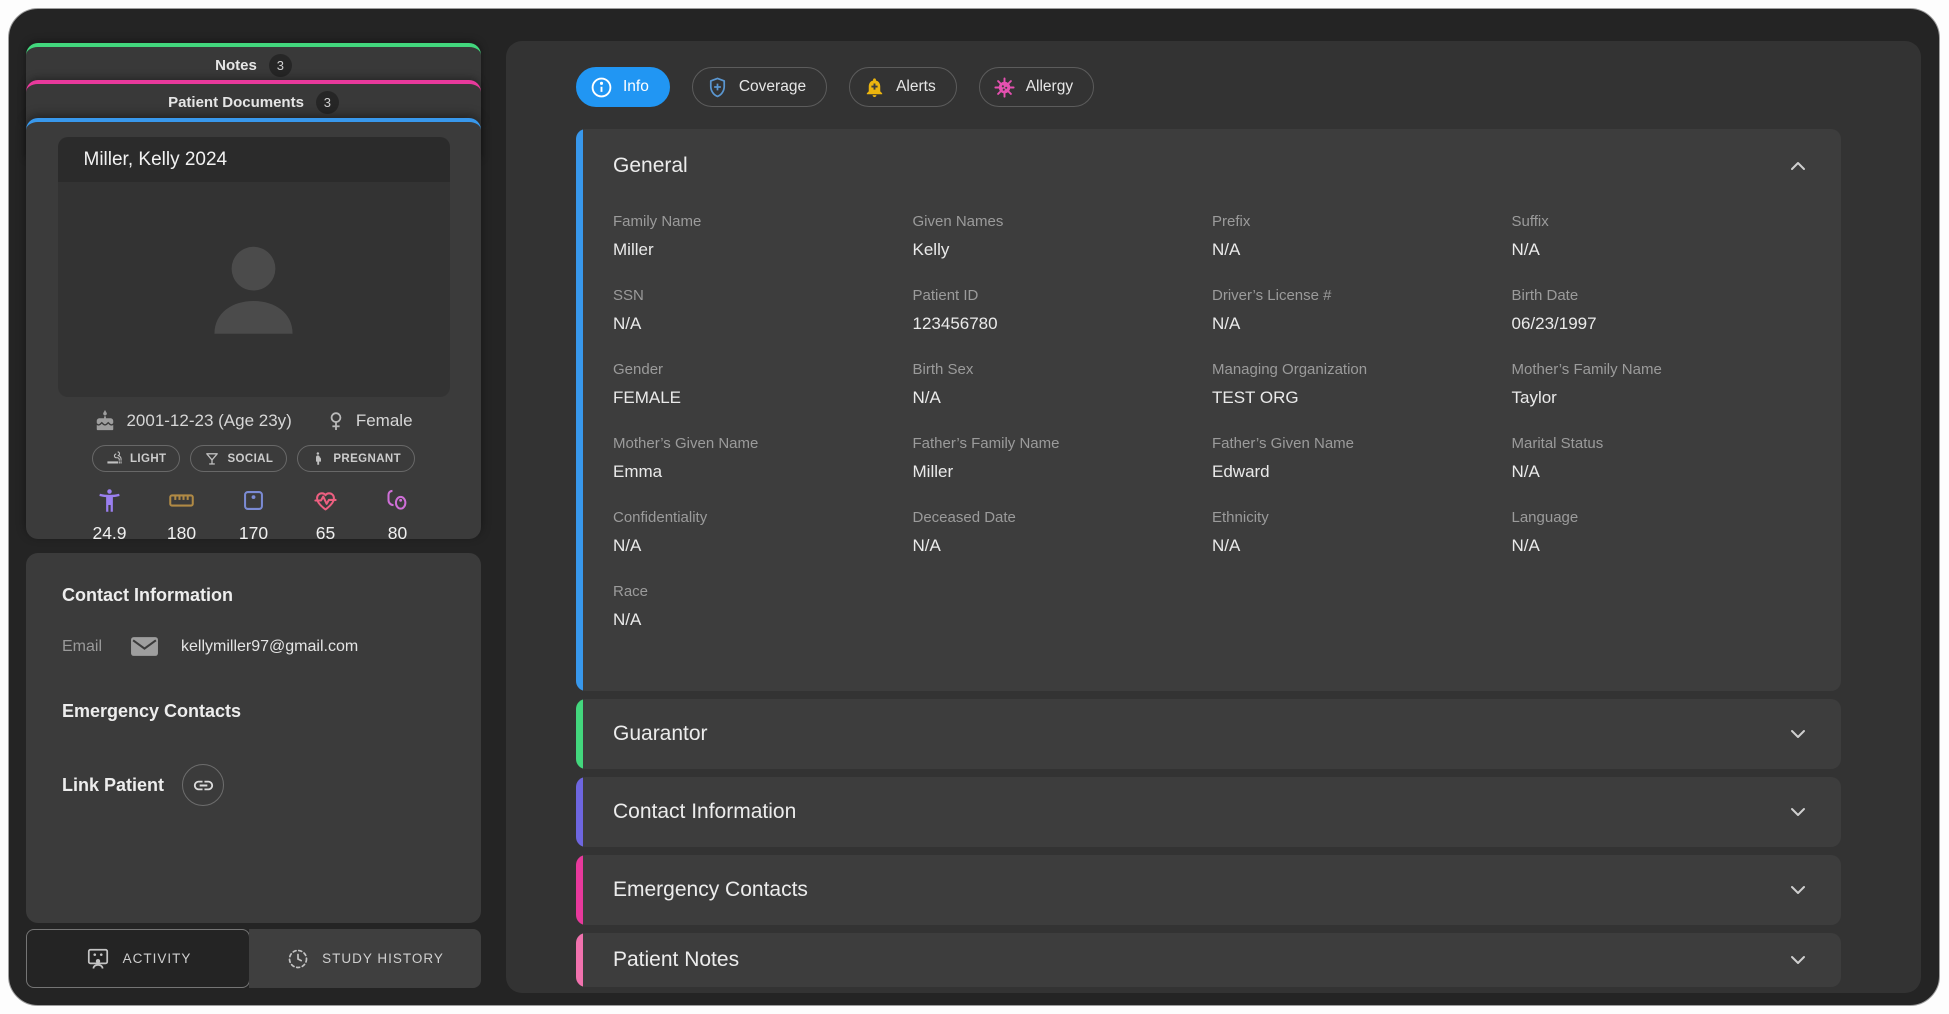  Describe the element at coordinates (181, 533) in the screenshot. I see `height-value: 180` at that location.